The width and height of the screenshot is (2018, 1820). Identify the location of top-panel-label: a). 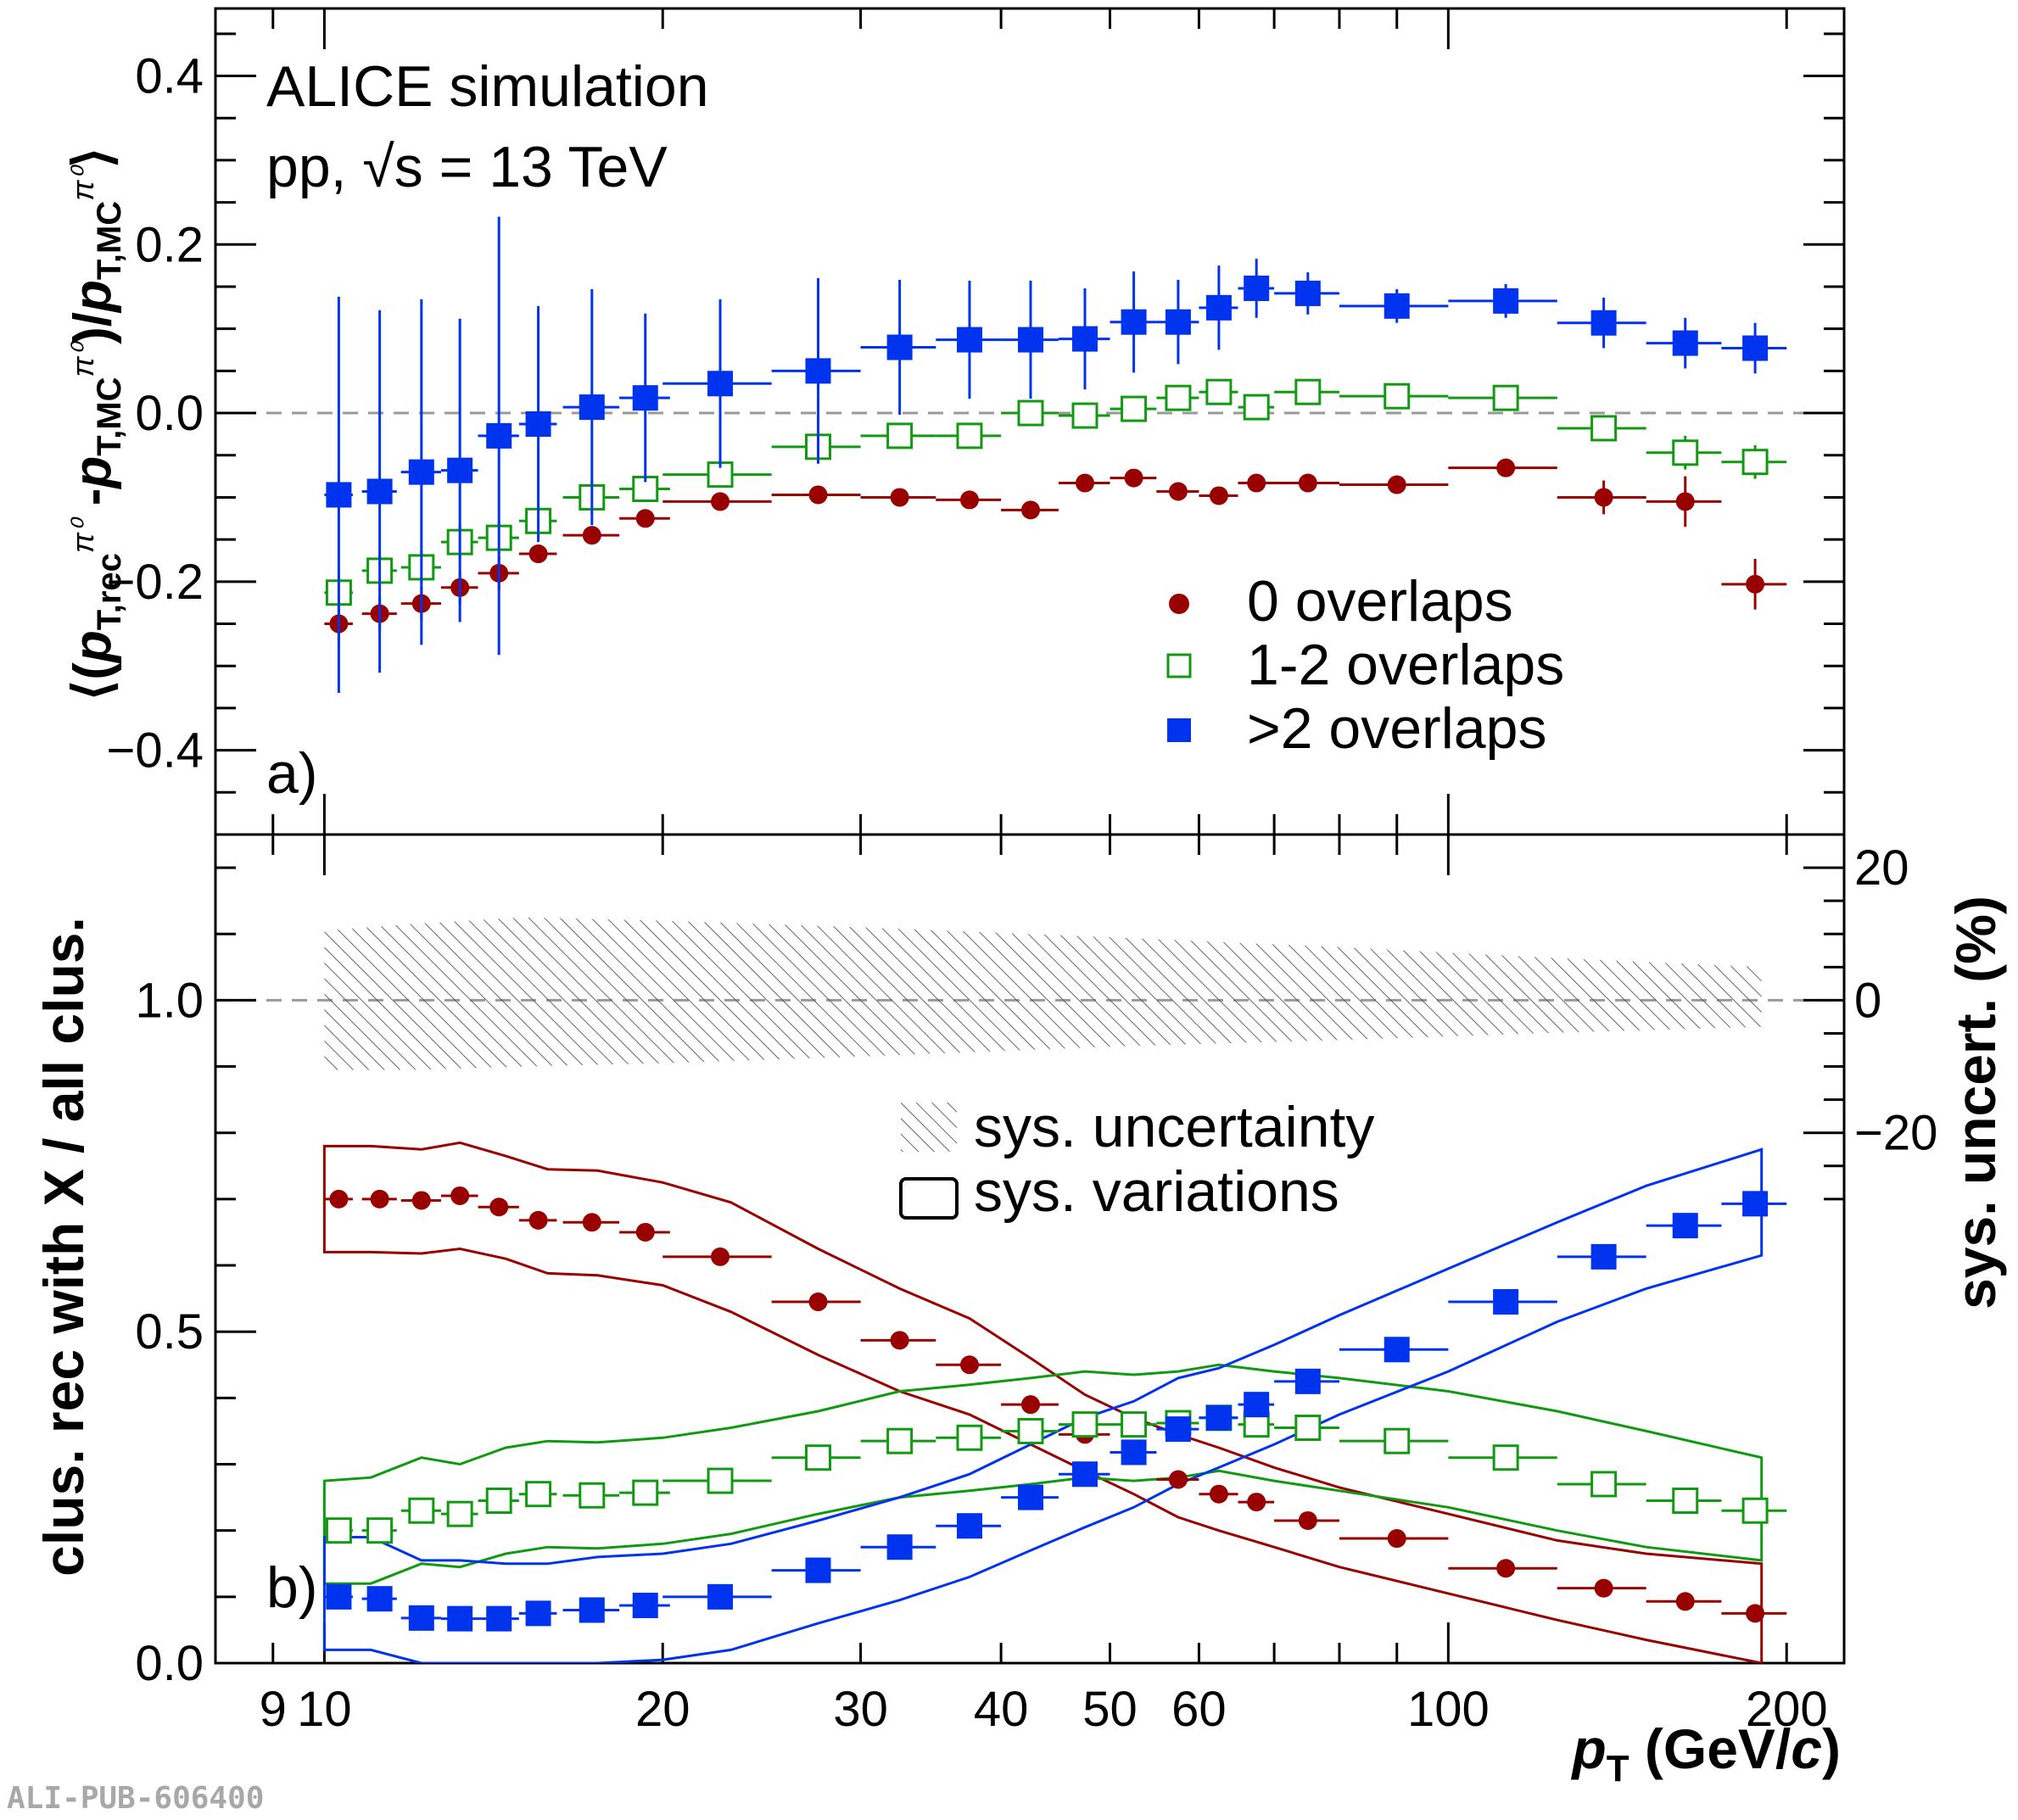
(291, 773).